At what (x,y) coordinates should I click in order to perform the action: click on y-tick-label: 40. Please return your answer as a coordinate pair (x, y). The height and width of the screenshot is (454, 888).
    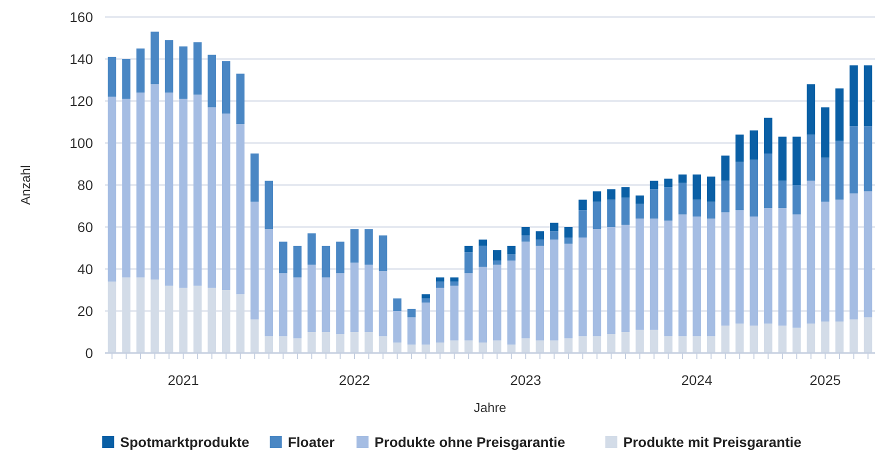
    Looking at the image, I should click on (85, 268).